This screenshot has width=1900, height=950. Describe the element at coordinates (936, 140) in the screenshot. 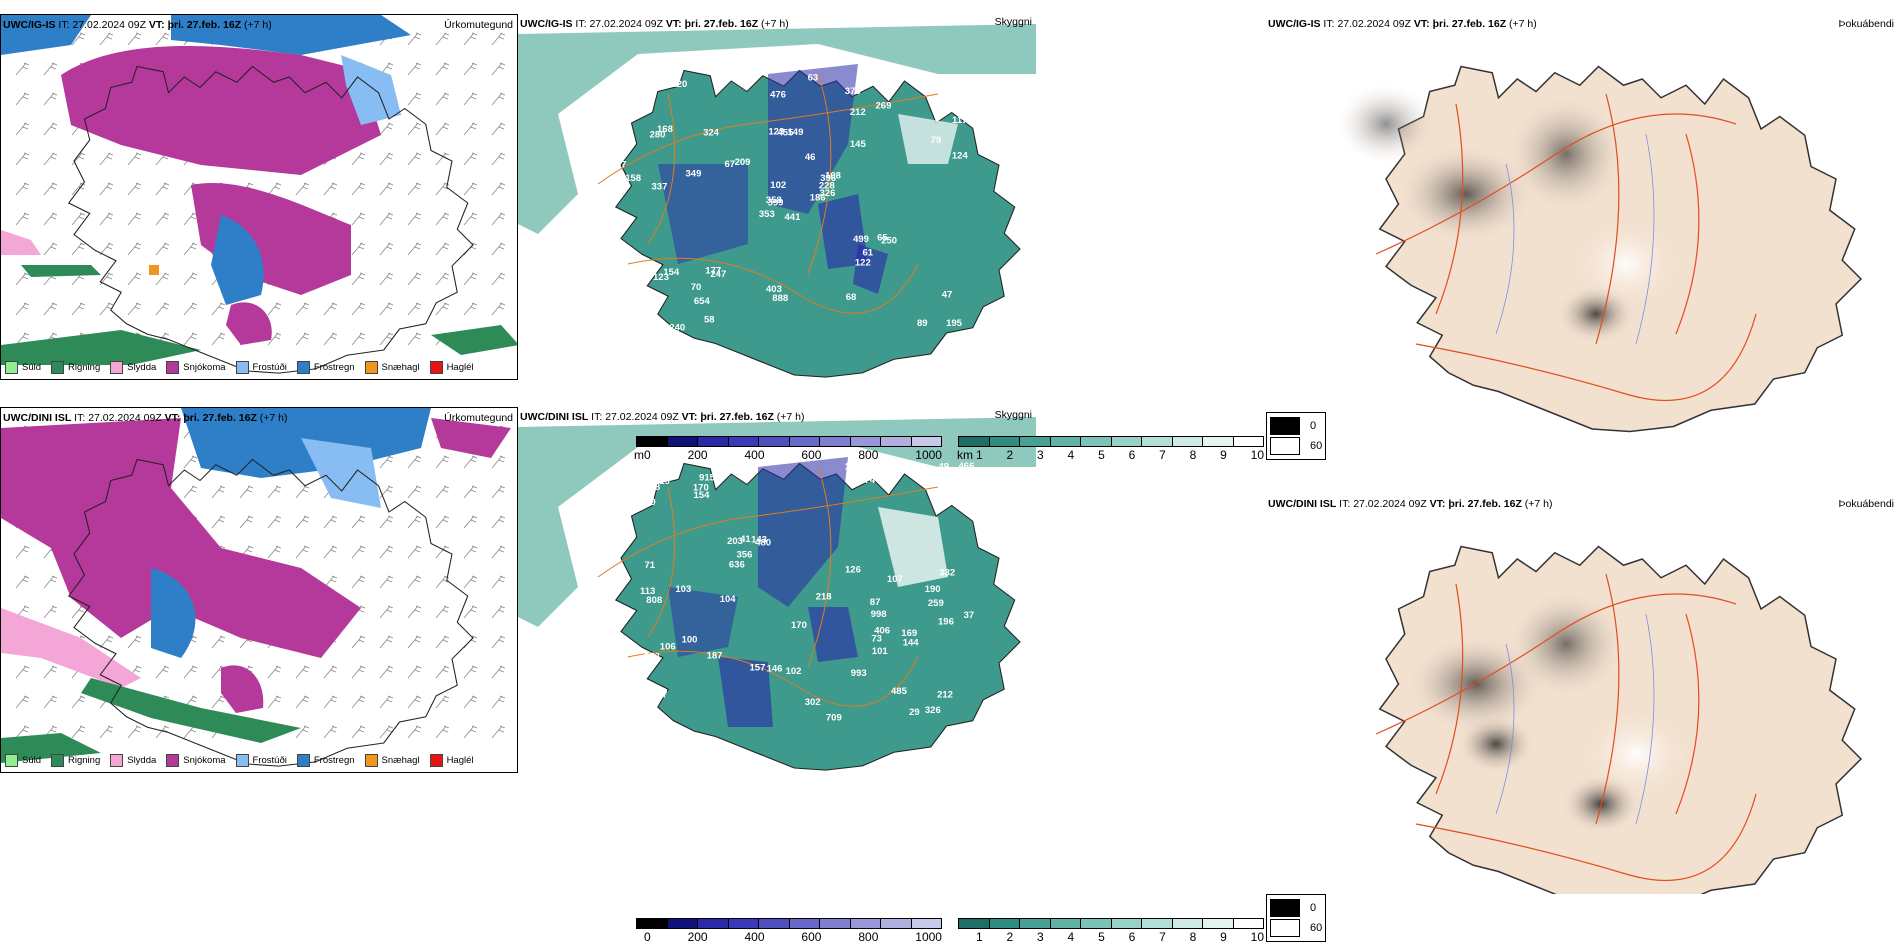

I see `cloud-base-label: 79` at that location.